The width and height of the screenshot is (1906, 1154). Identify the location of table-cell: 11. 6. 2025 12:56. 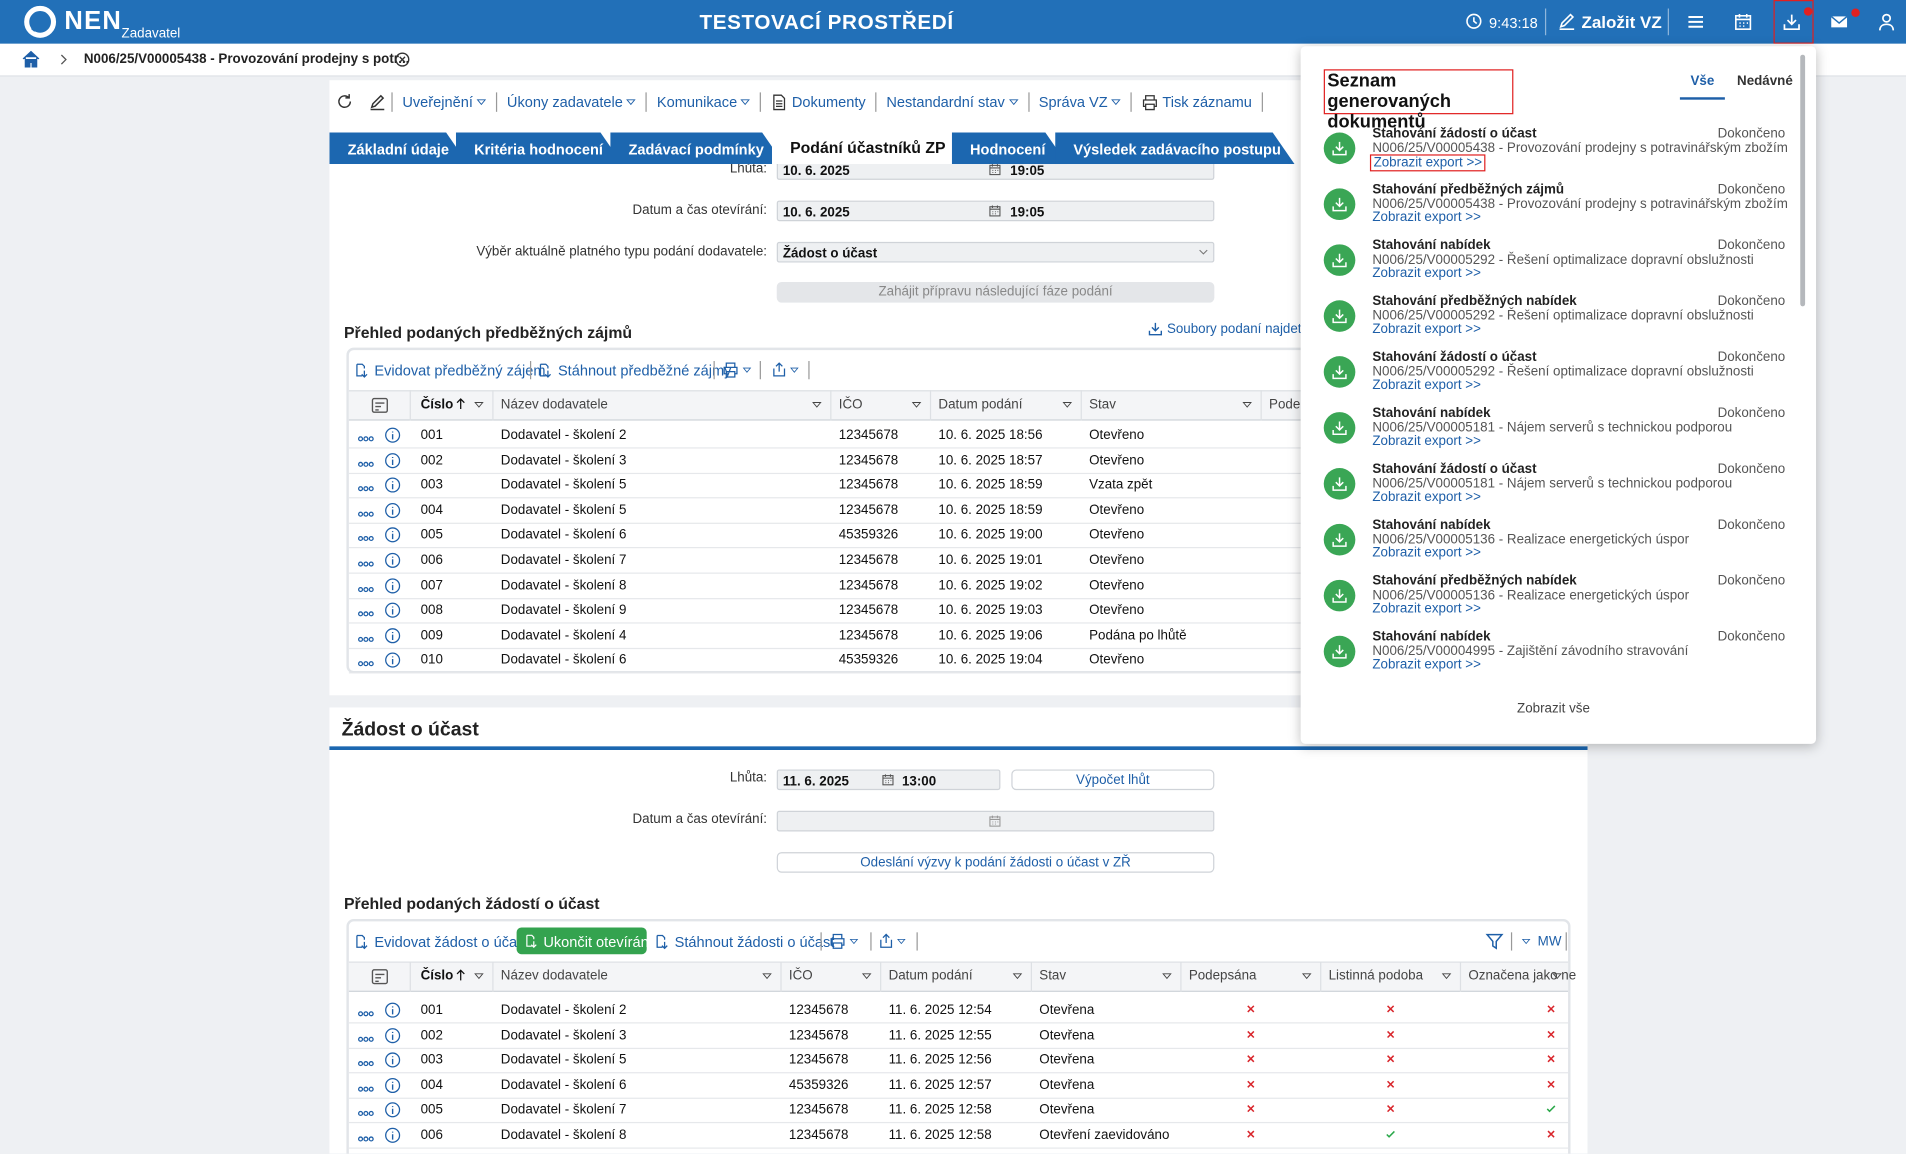
(940, 1060).